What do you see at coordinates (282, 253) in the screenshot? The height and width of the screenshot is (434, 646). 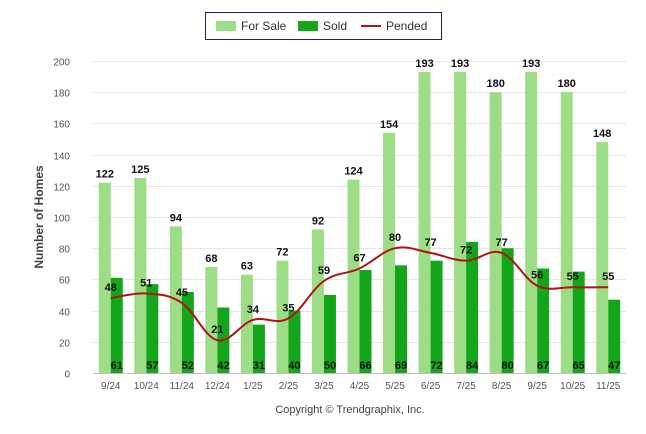 I see `label-for-sale: 72` at bounding box center [282, 253].